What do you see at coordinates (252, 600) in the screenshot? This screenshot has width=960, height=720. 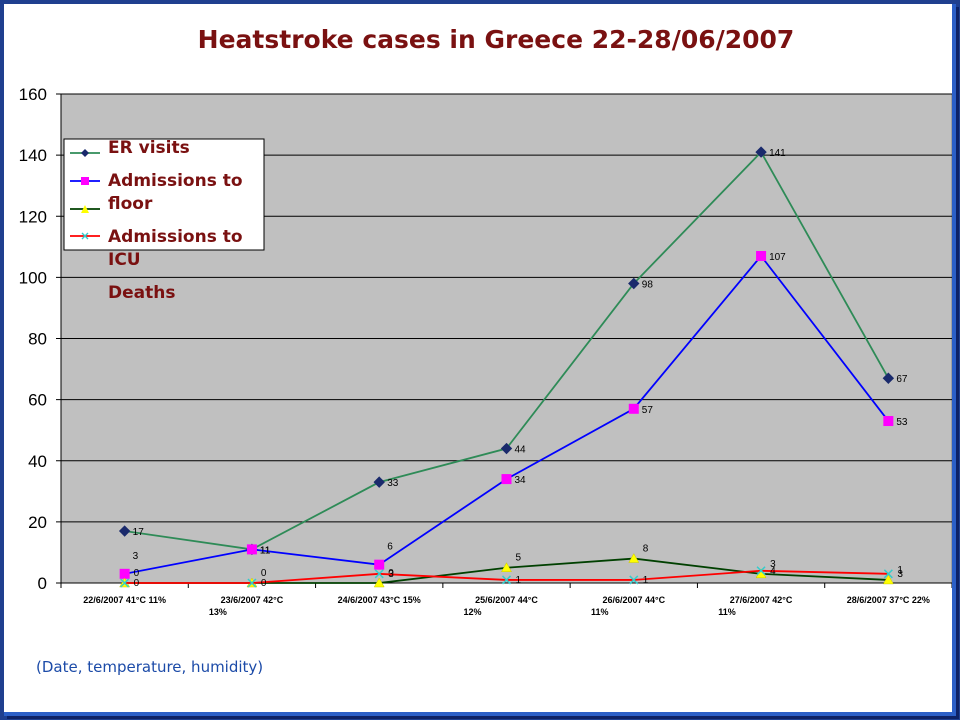 I see `x-tick-label: 23/6/2007 42°C` at bounding box center [252, 600].